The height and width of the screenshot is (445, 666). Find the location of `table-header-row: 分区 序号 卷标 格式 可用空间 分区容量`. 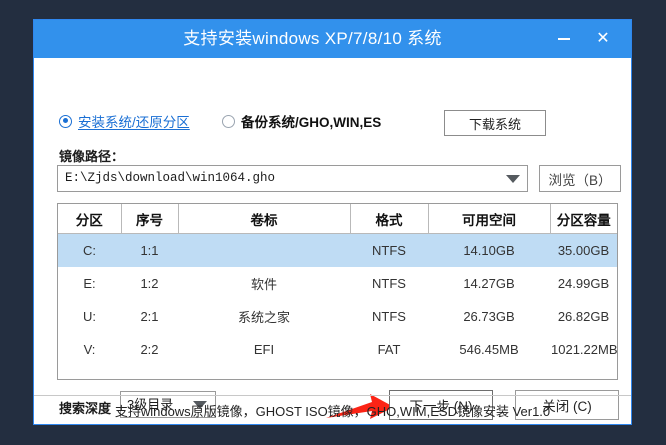

table-header-row: 分区 序号 卷标 格式 可用空间 分区容量 is located at coordinates (337, 219).